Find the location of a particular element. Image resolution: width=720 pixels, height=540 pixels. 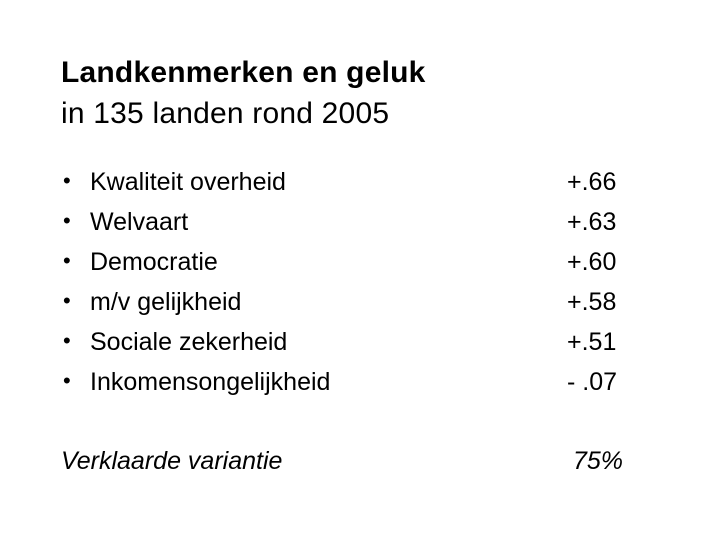

list-item: • Sociale zekerheid +.51 is located at coordinates (371, 342).